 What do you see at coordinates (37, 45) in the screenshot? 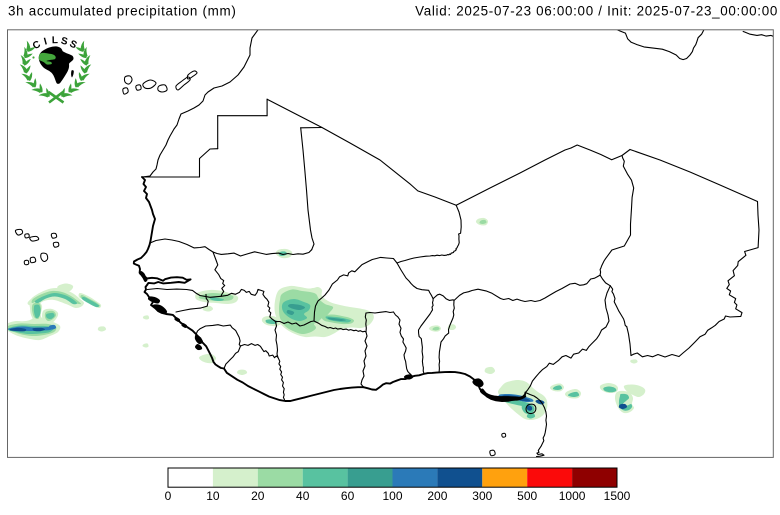
I see `svg-text: C` at bounding box center [37, 45].